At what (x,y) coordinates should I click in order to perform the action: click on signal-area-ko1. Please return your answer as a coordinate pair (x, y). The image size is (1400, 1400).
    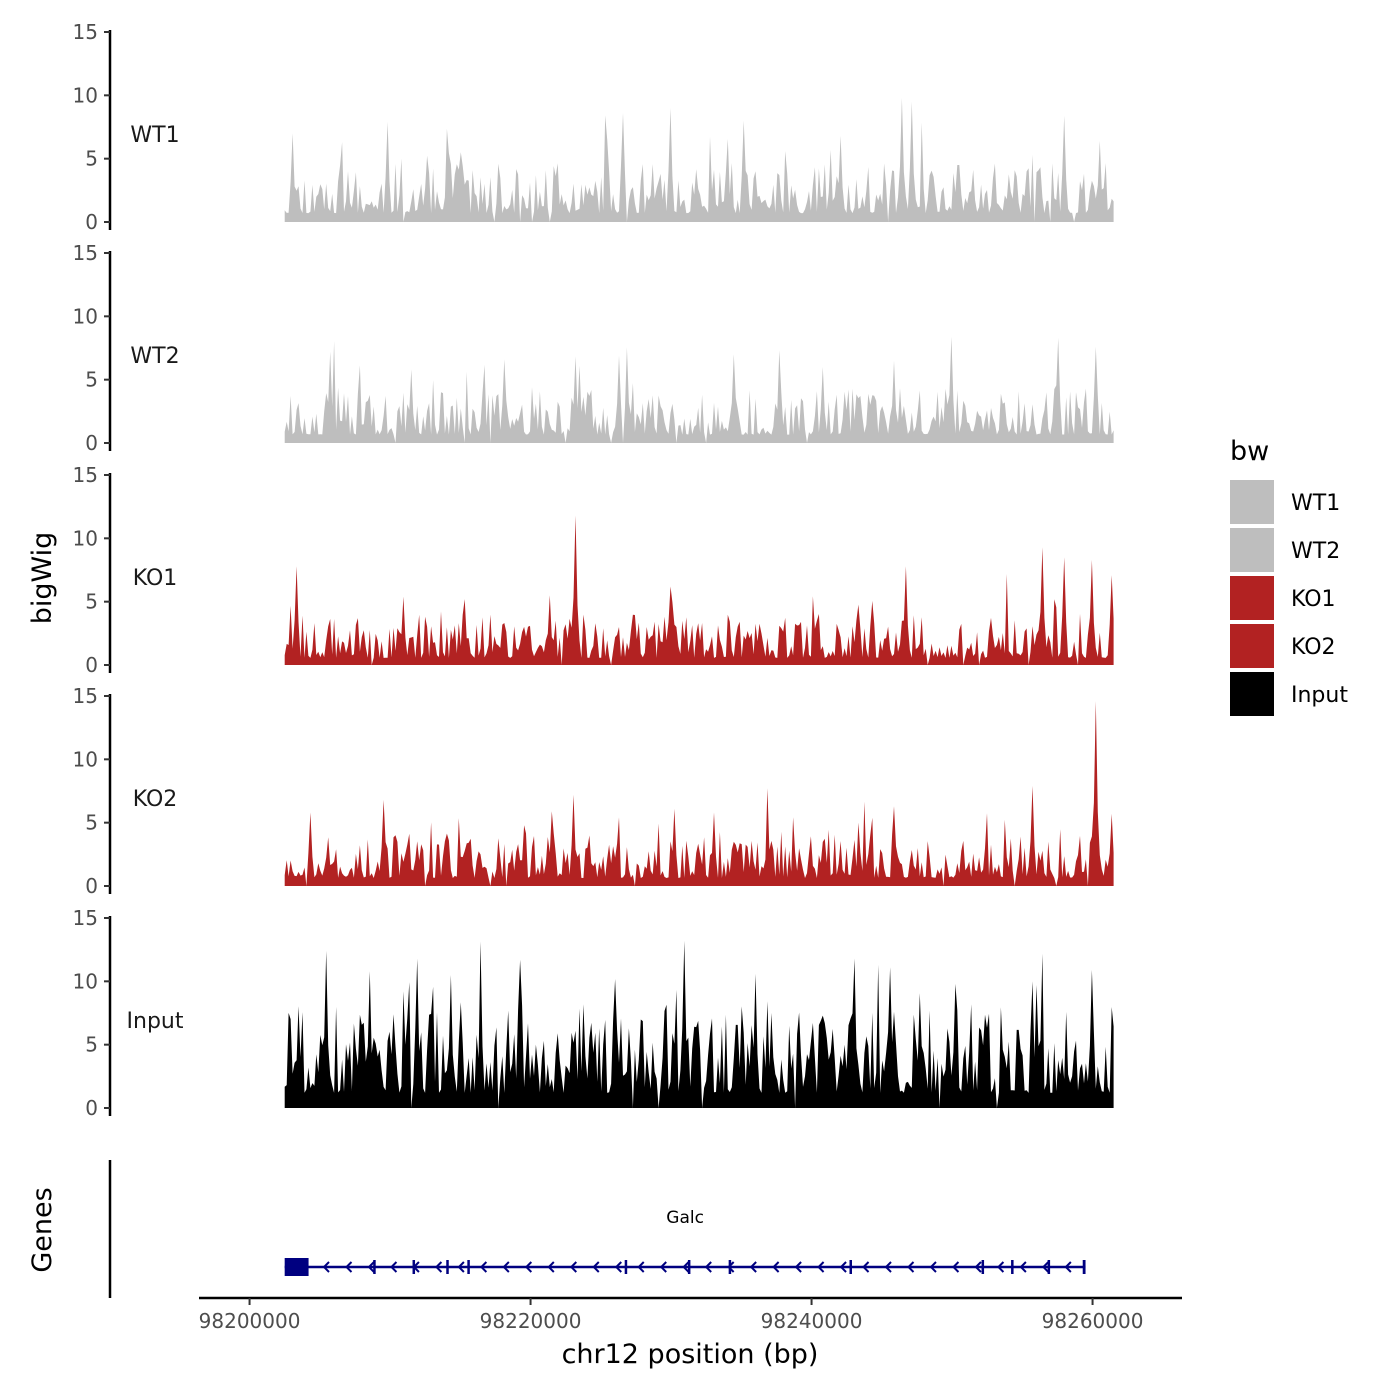
    Looking at the image, I should click on (699, 590).